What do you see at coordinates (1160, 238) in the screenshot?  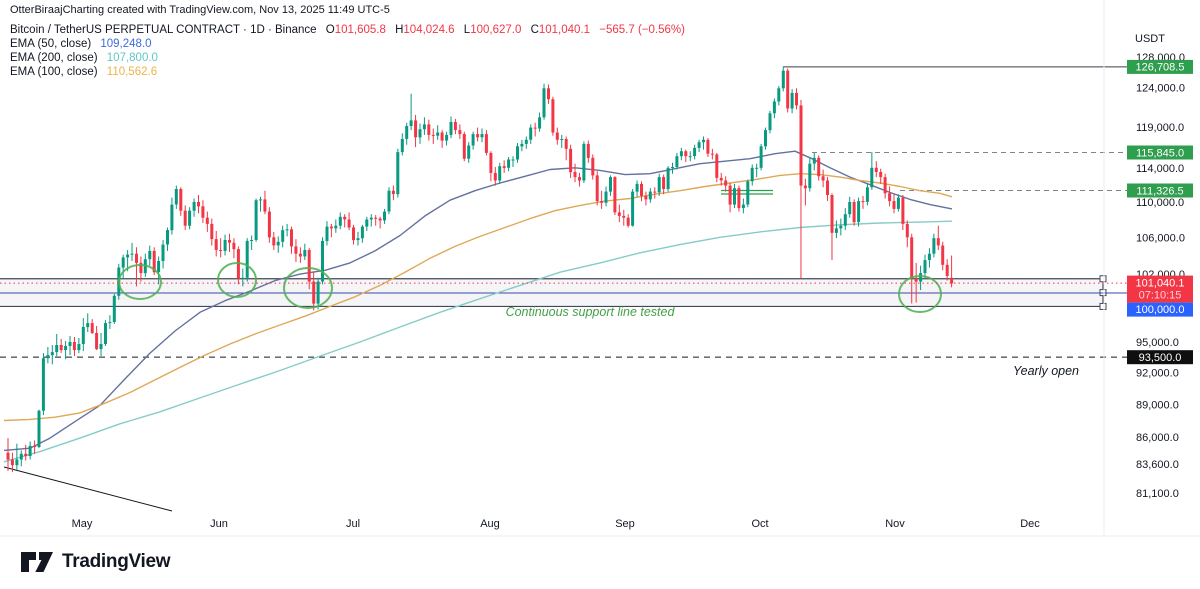 I see `svg-text: 106,000.0` at bounding box center [1160, 238].